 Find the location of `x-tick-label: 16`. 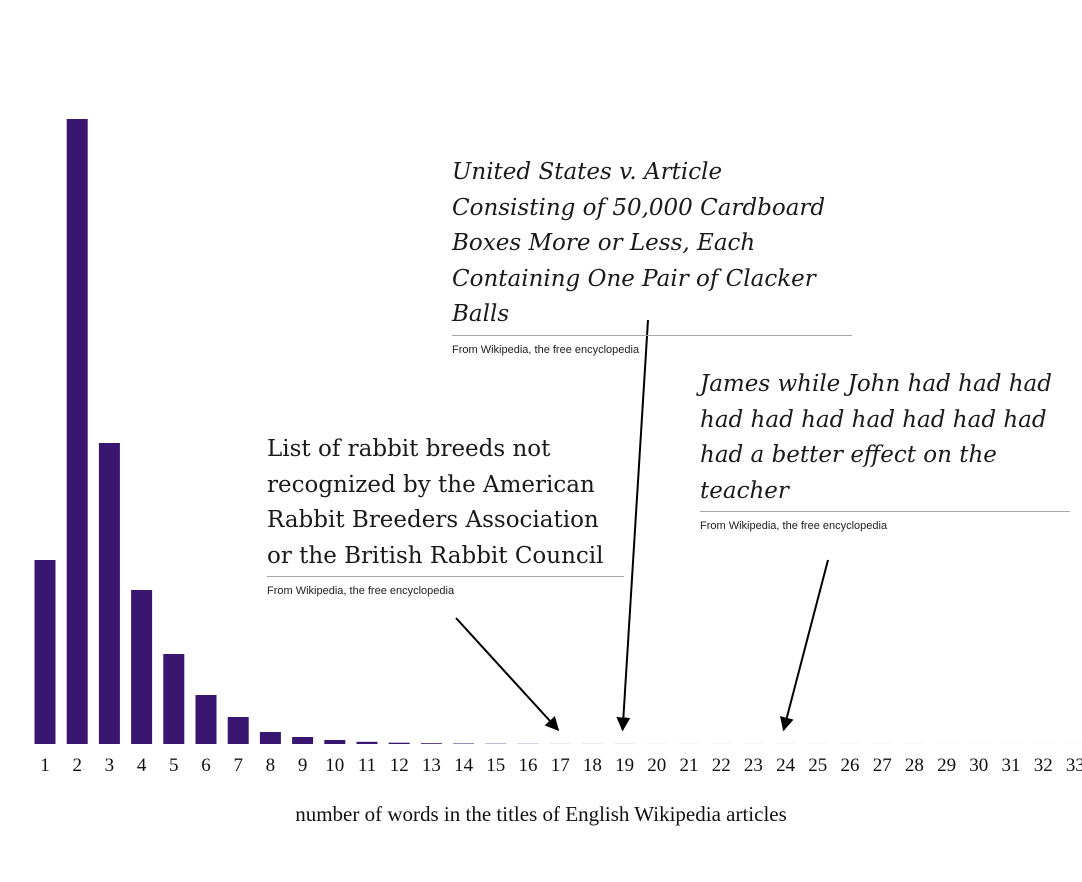

x-tick-label: 16 is located at coordinates (528, 765).